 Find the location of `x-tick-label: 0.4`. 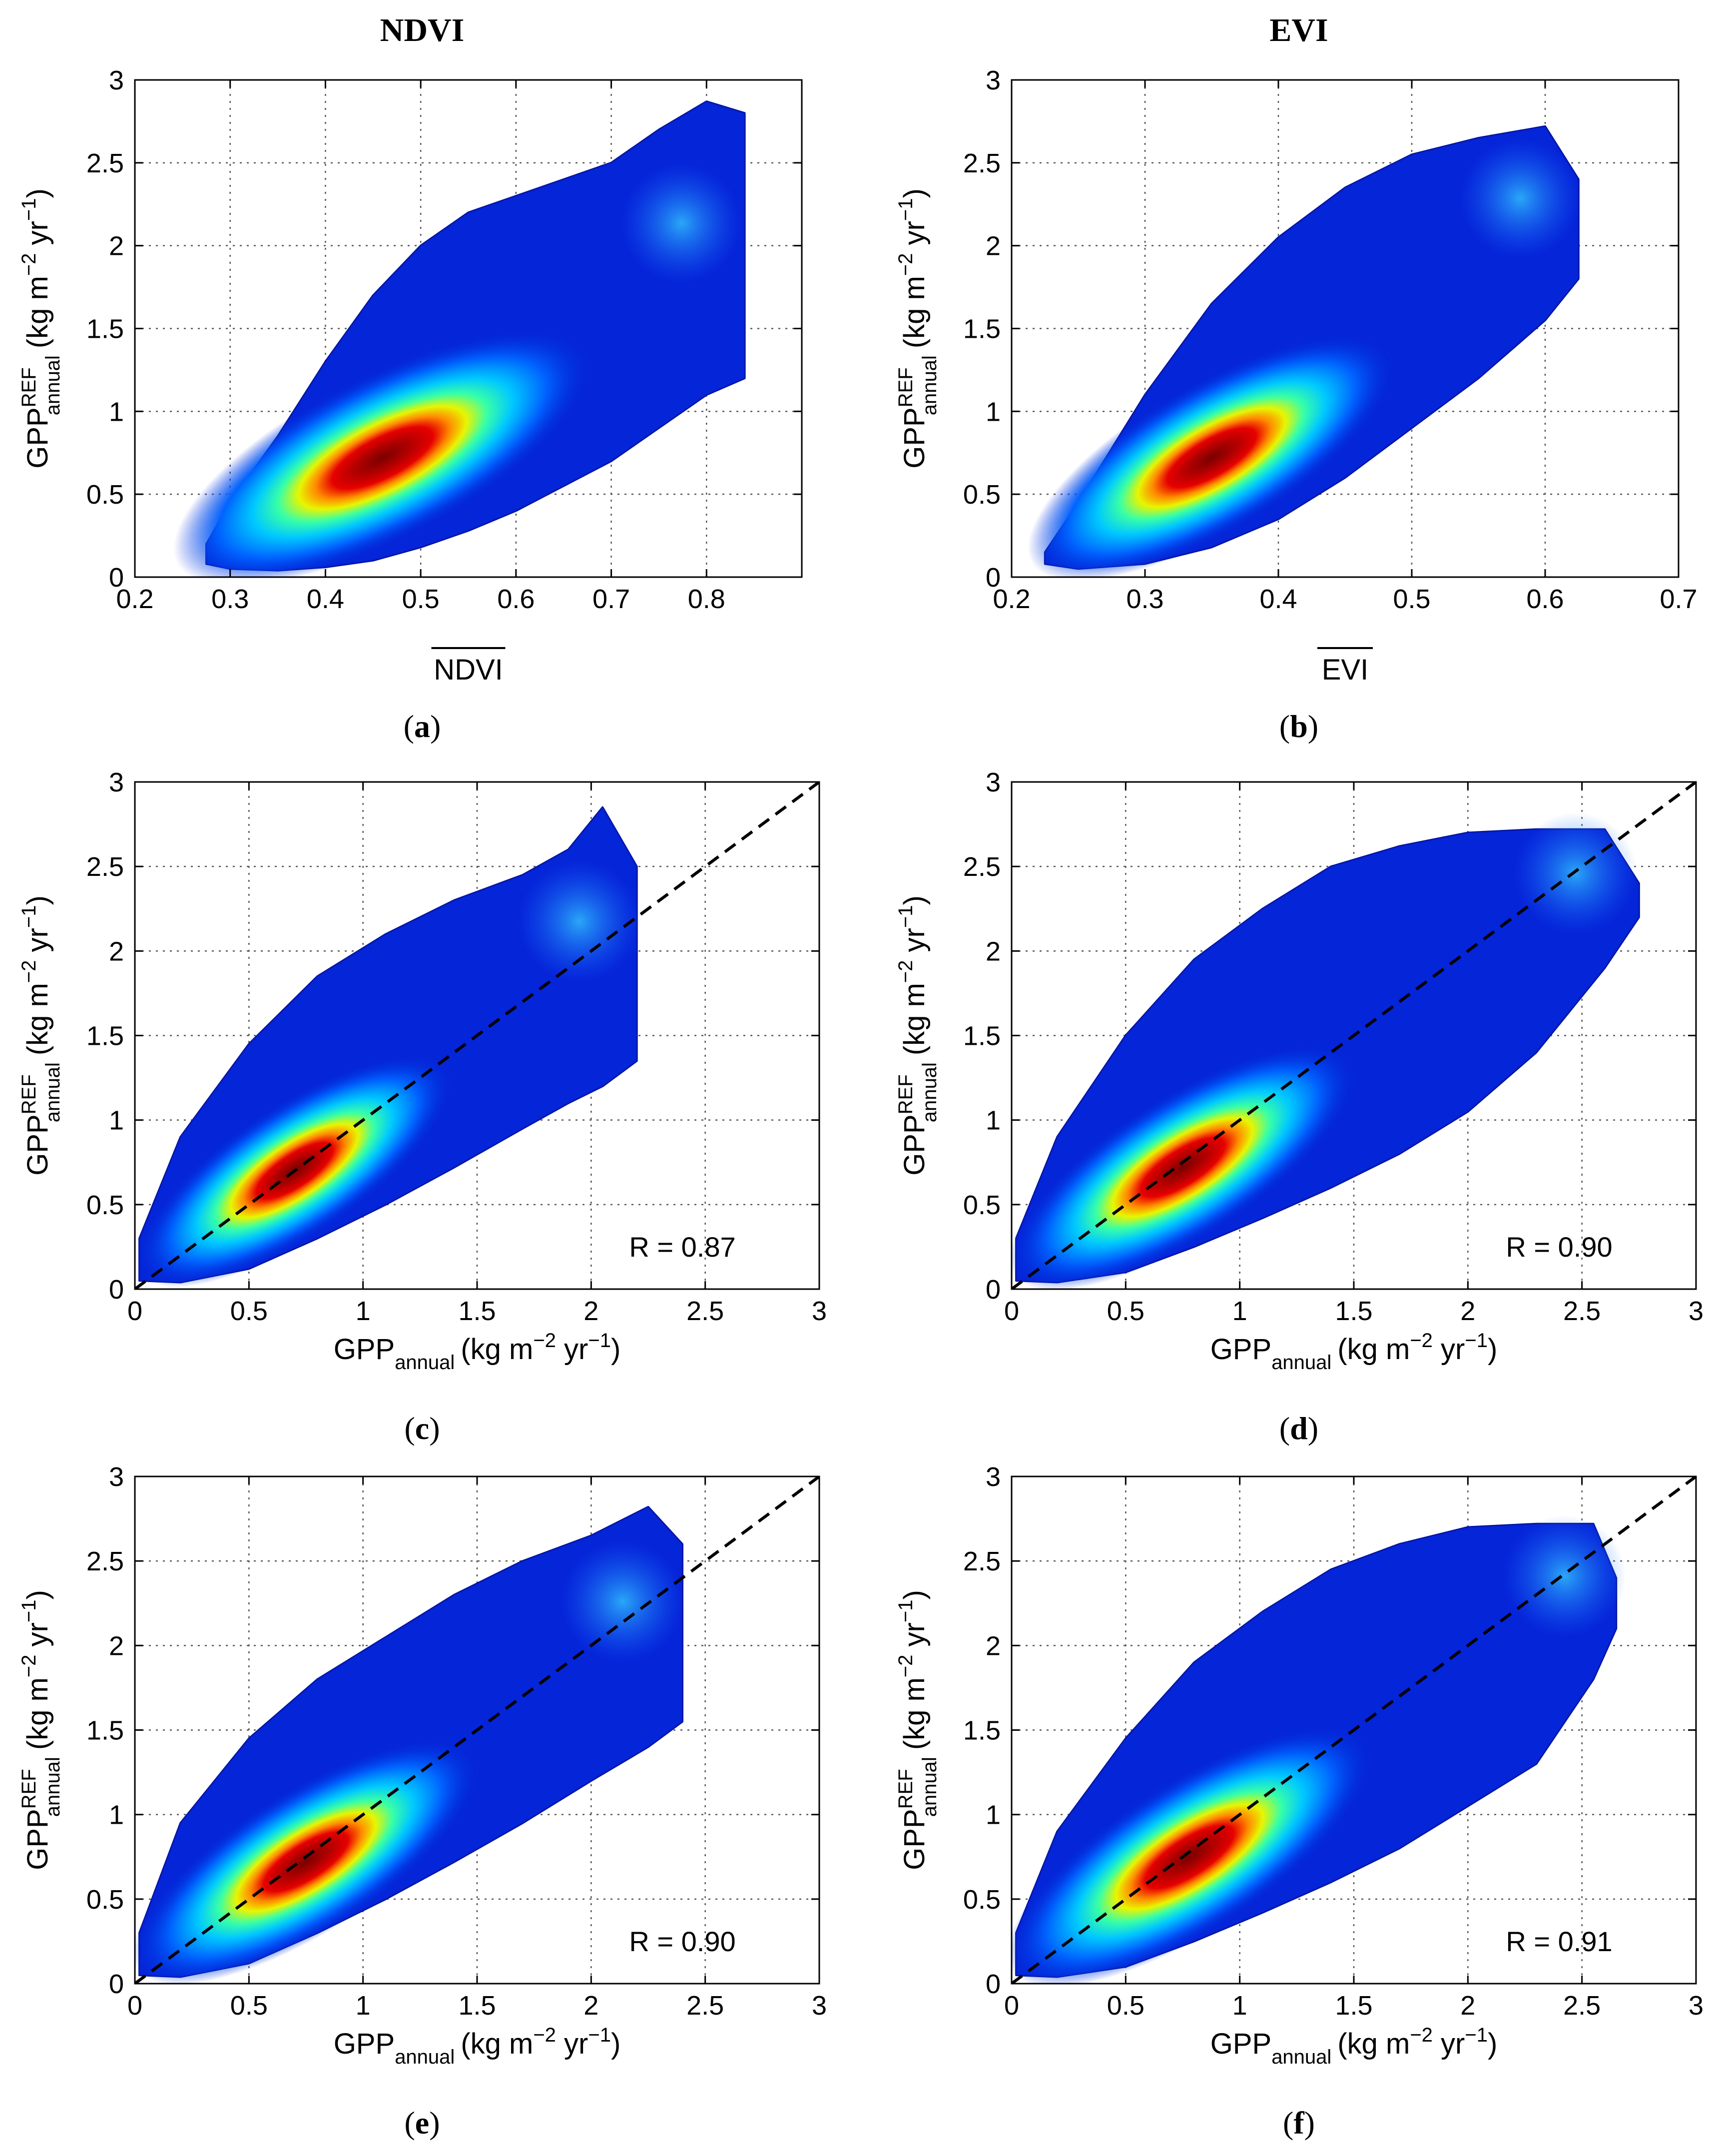

x-tick-label: 0.4 is located at coordinates (325, 599).